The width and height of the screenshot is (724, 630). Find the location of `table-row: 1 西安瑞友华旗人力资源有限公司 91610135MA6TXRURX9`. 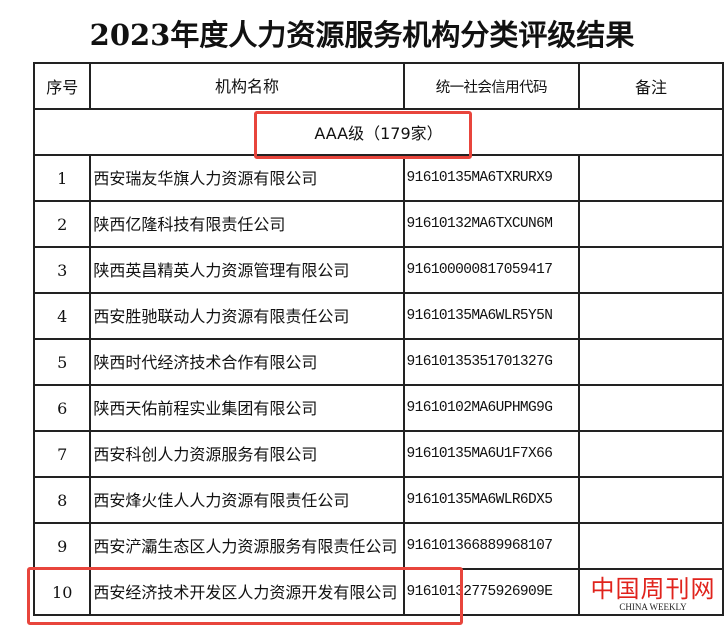

table-row: 1 西安瑞友华旗人力资源有限公司 91610135MA6TXRURX9 is located at coordinates (378, 178).